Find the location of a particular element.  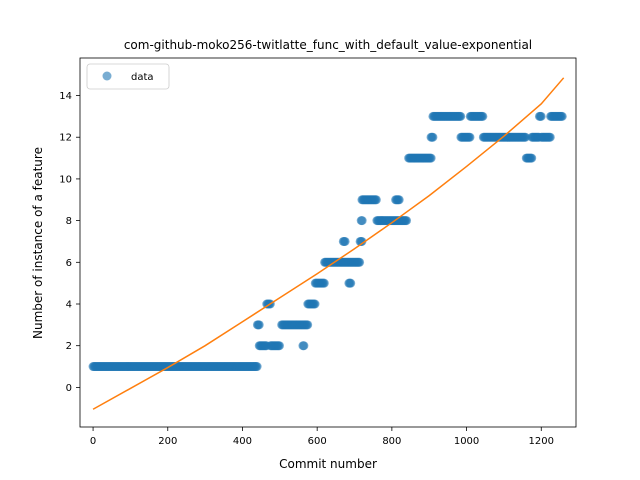

y-tick-label: 2 is located at coordinates (69, 346).